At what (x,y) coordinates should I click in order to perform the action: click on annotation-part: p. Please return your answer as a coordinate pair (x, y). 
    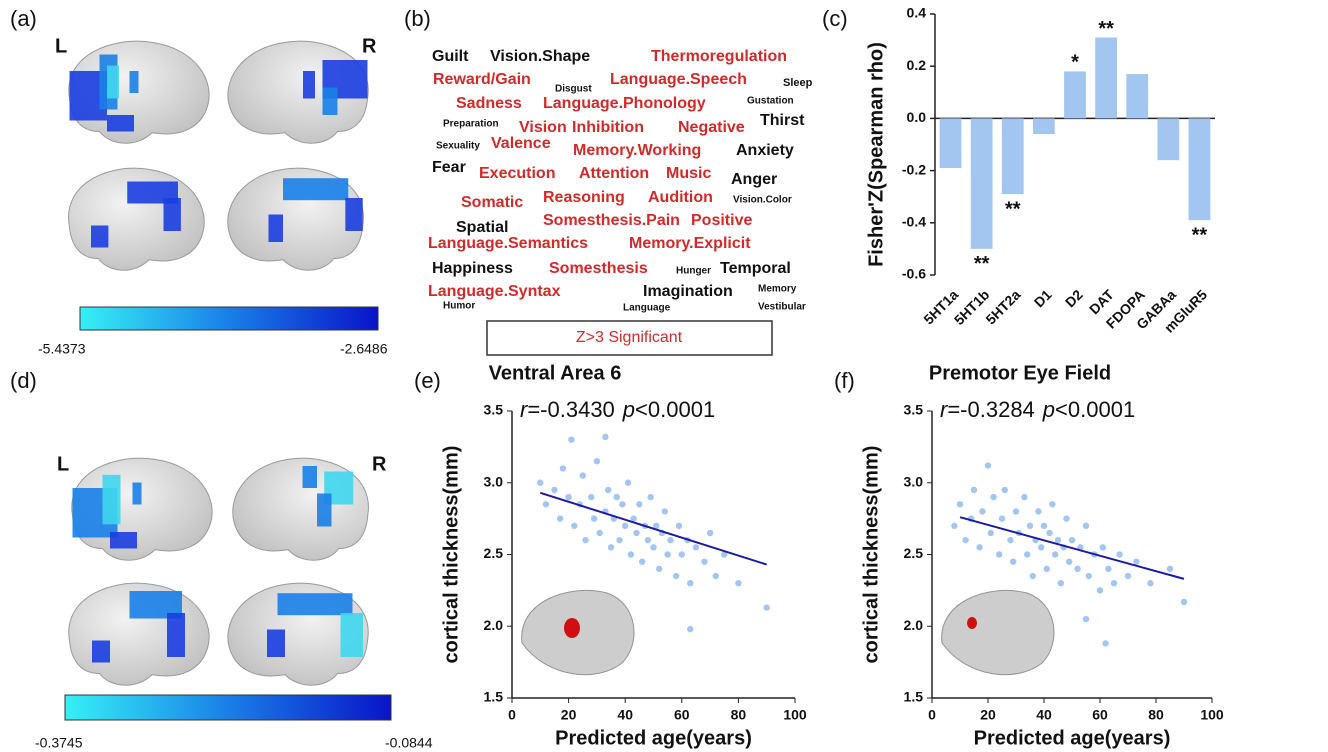
    Looking at the image, I should click on (628, 409).